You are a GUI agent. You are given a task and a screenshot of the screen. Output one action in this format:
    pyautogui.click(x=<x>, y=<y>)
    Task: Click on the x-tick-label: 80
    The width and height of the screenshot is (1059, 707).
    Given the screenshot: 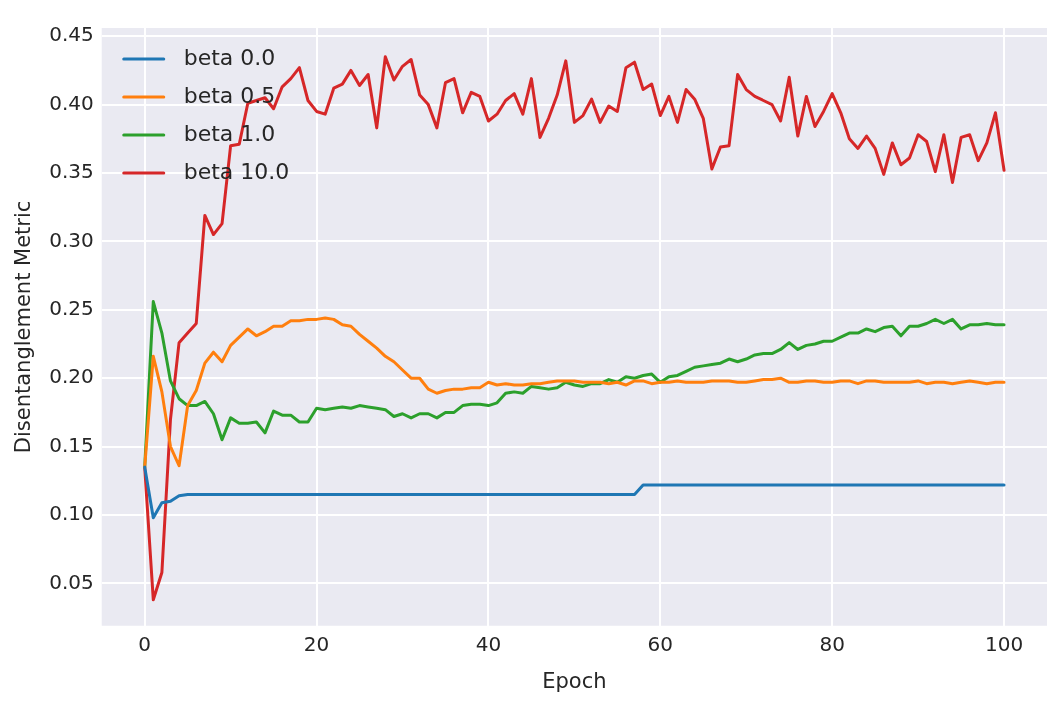 What is the action you would take?
    pyautogui.click(x=832, y=644)
    